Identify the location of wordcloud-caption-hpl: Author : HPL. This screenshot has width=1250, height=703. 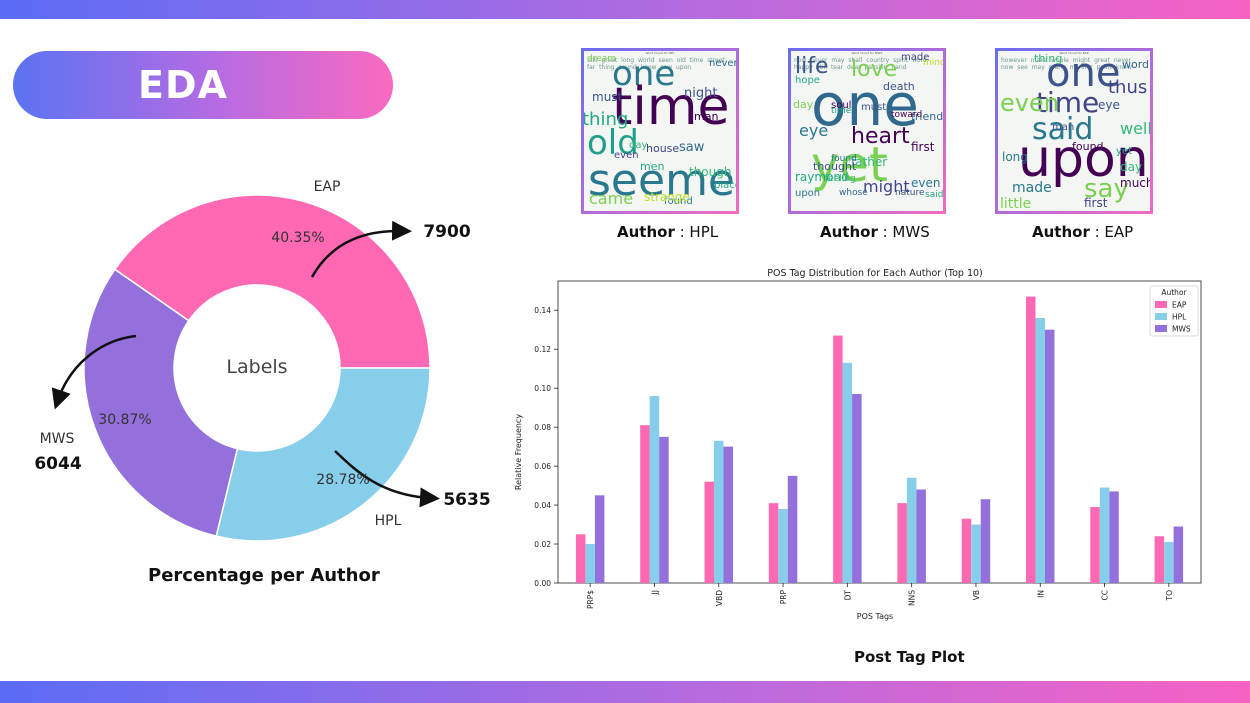
(667, 232).